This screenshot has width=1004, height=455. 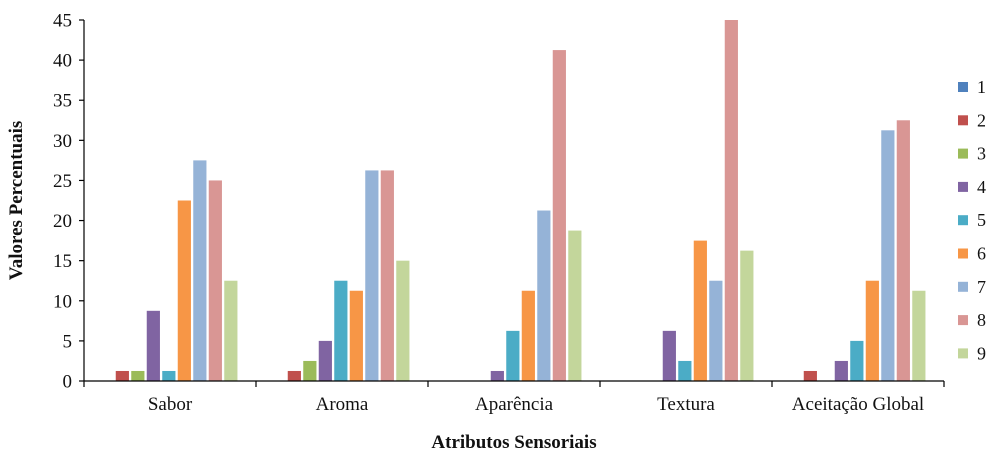 What do you see at coordinates (858, 404) in the screenshot?
I see `x-tick-label-aceitacao-global: Aceitação Global` at bounding box center [858, 404].